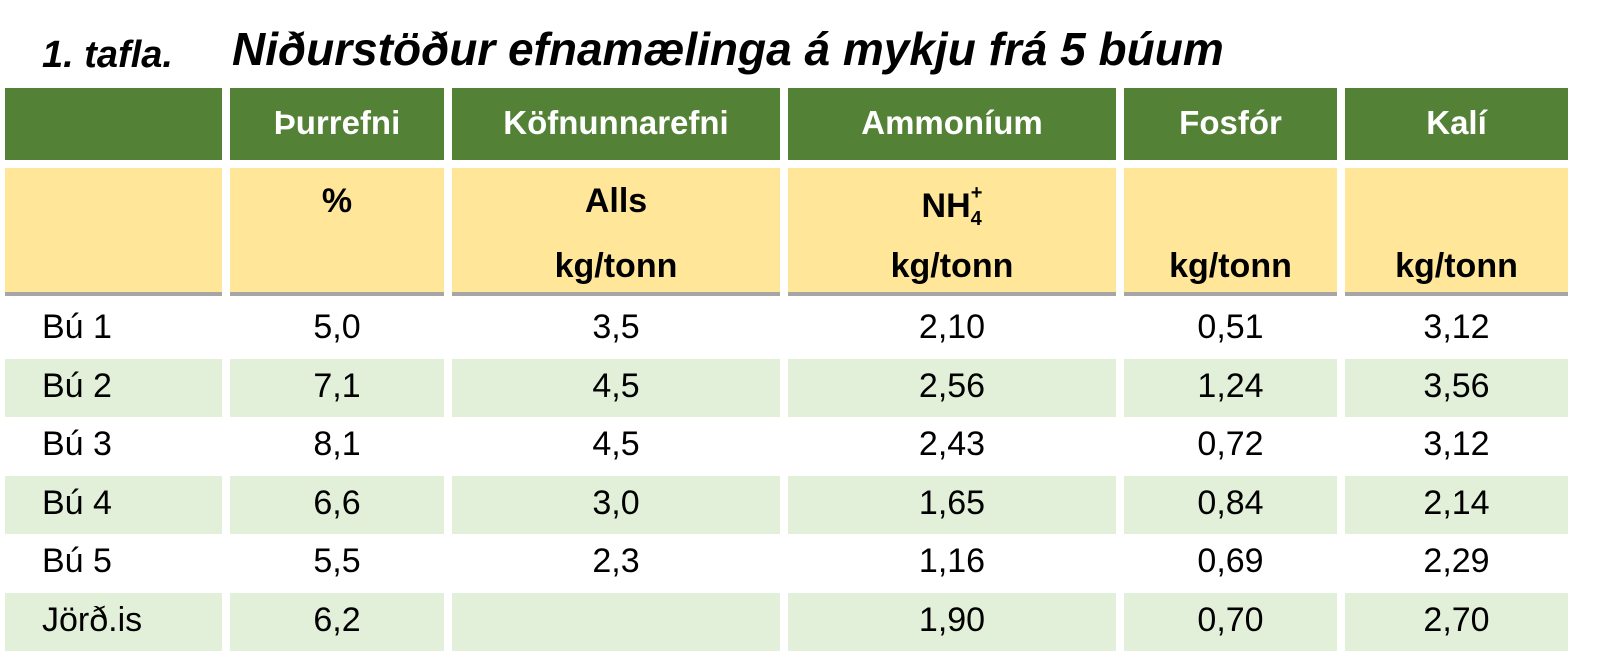 This screenshot has height=670, width=1616. Describe the element at coordinates (616, 561) in the screenshot. I see `cell-value: 2,3` at that location.